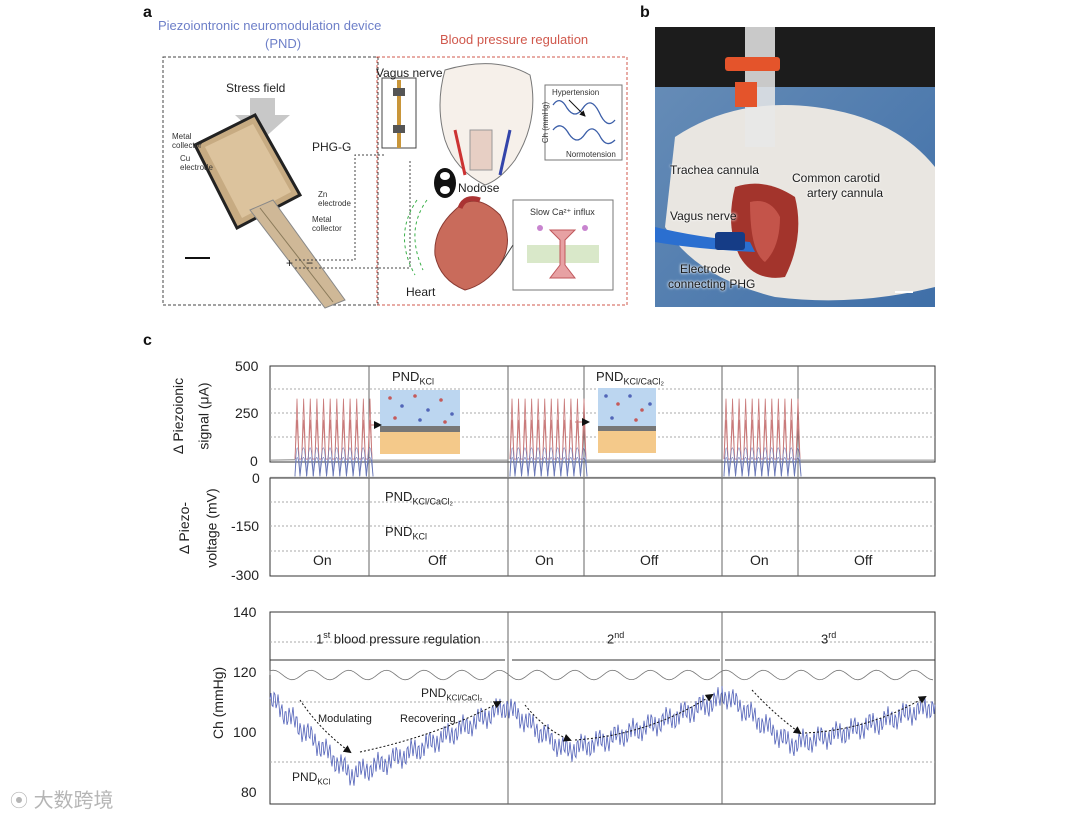 The image size is (1080, 814). Describe the element at coordinates (865, 714) in the screenshot. I see `rec3-arrow` at that location.